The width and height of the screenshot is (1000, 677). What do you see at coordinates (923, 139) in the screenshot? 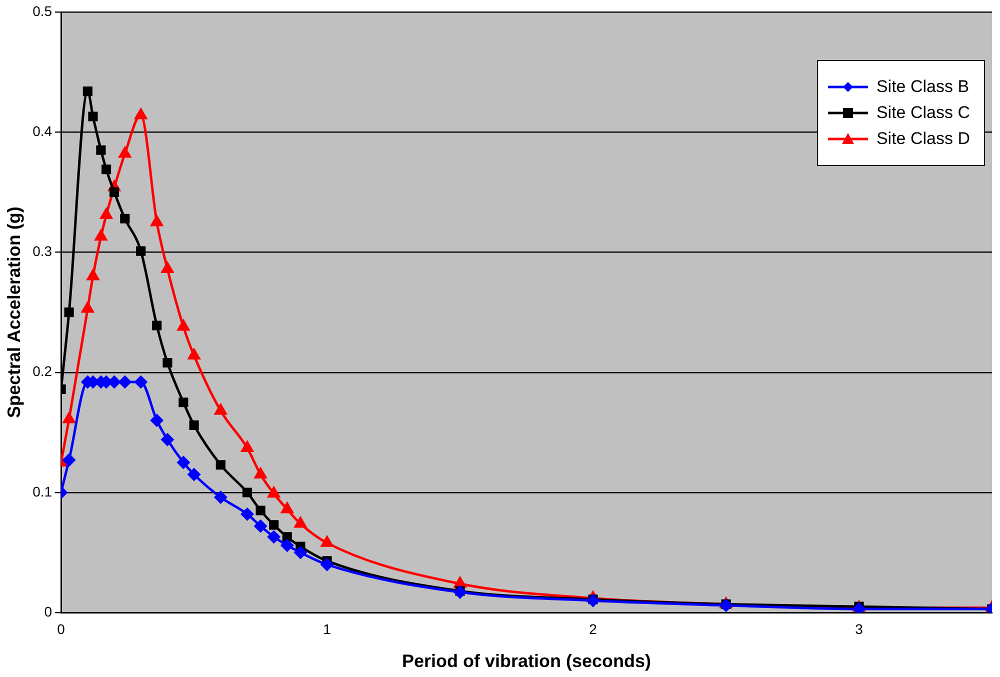
I see `legend-label: Site Class D` at bounding box center [923, 139].